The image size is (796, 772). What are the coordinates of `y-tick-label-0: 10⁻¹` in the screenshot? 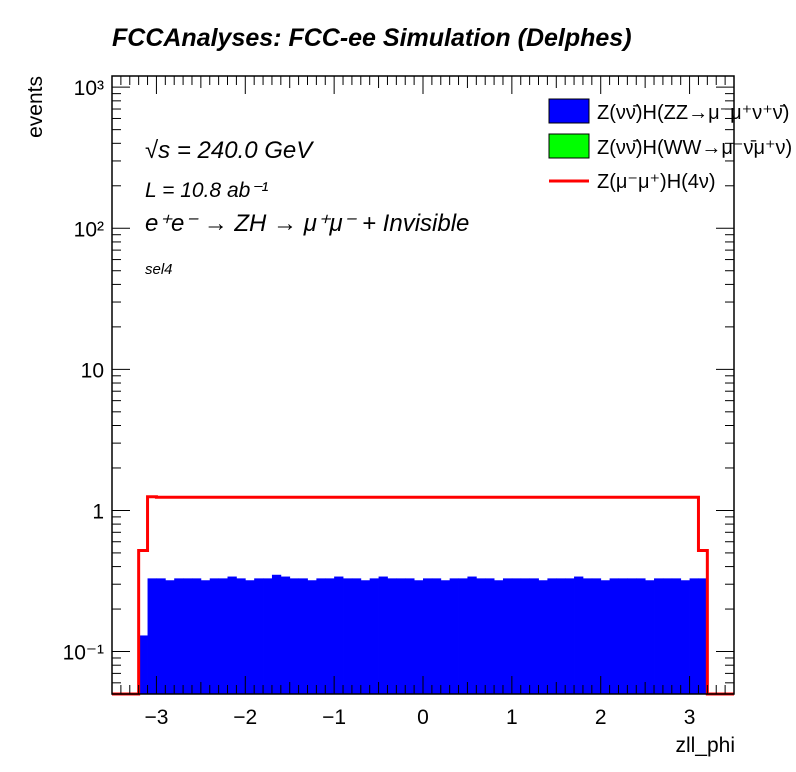 It's located at (83, 653).